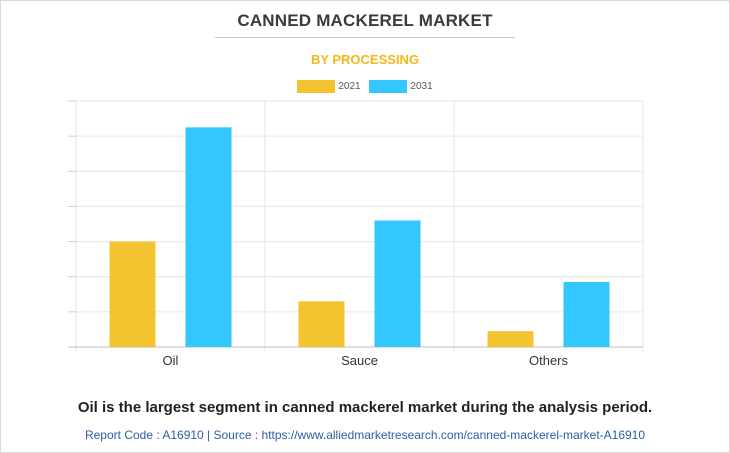 The image size is (730, 453). Describe the element at coordinates (359, 360) in the screenshot. I see `x-tick-label-sauce: Sauce` at that location.